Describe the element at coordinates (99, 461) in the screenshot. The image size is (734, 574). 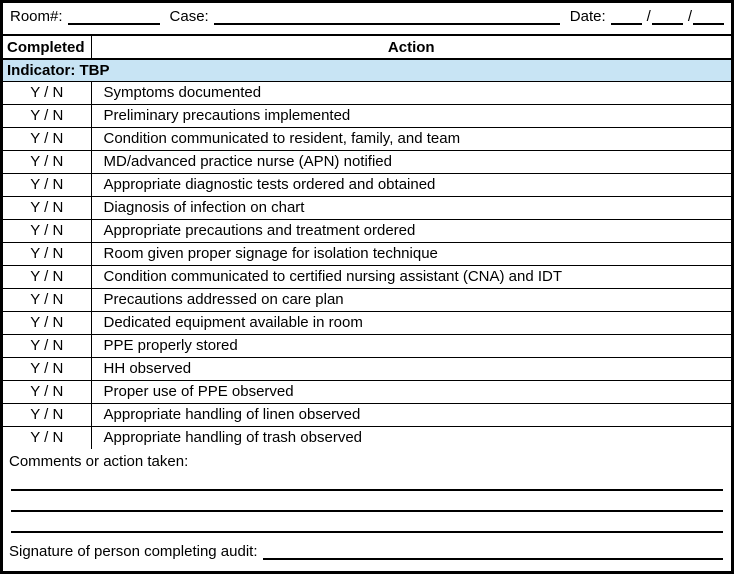
I see `comments-label: Comments or action taken:` at that location.